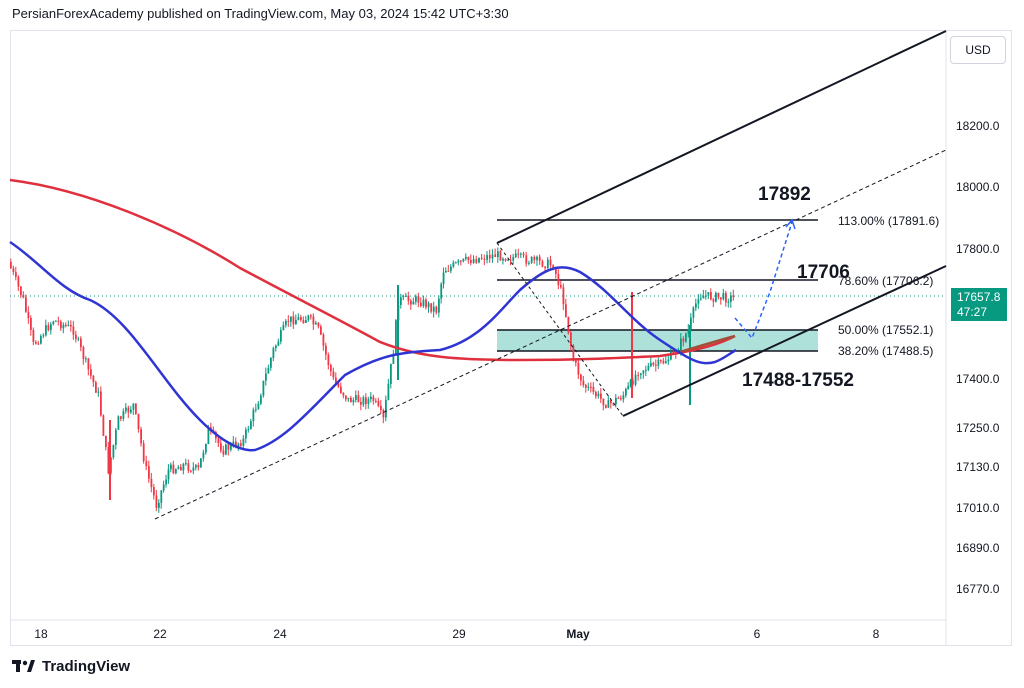 This screenshot has height=688, width=1024. I want to click on time-tick-label: 6, so click(757, 634).